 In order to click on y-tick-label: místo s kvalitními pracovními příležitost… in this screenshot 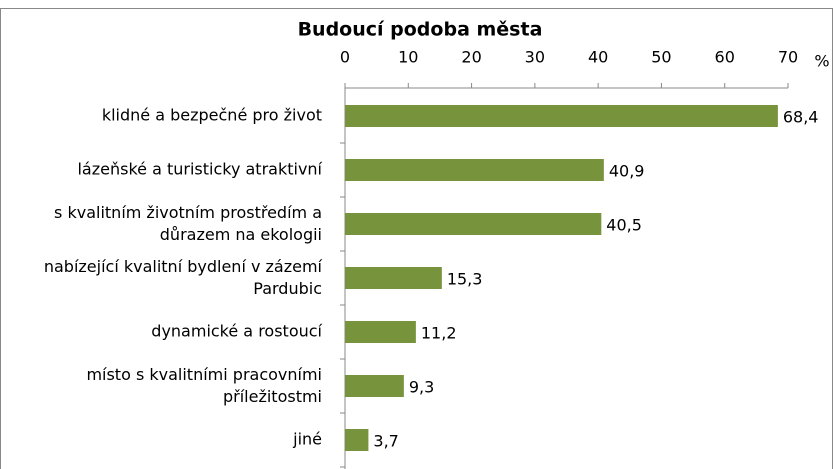, I will do `click(204, 385)`.